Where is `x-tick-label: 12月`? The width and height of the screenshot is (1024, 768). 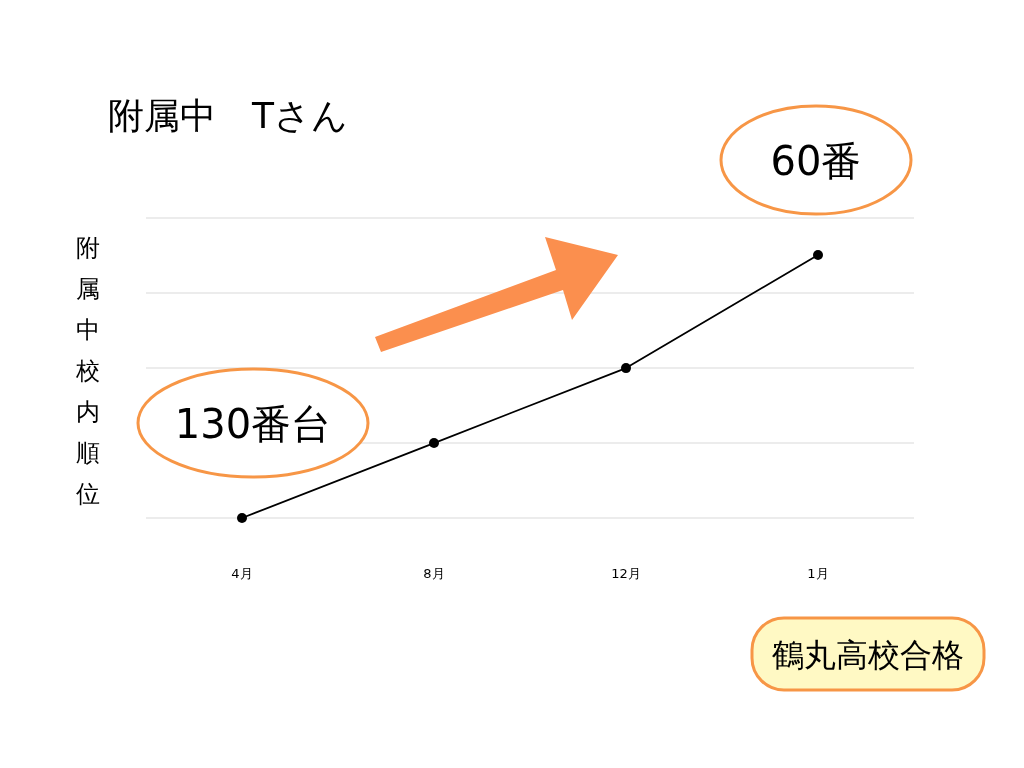 x-tick-label: 12月 is located at coordinates (626, 573).